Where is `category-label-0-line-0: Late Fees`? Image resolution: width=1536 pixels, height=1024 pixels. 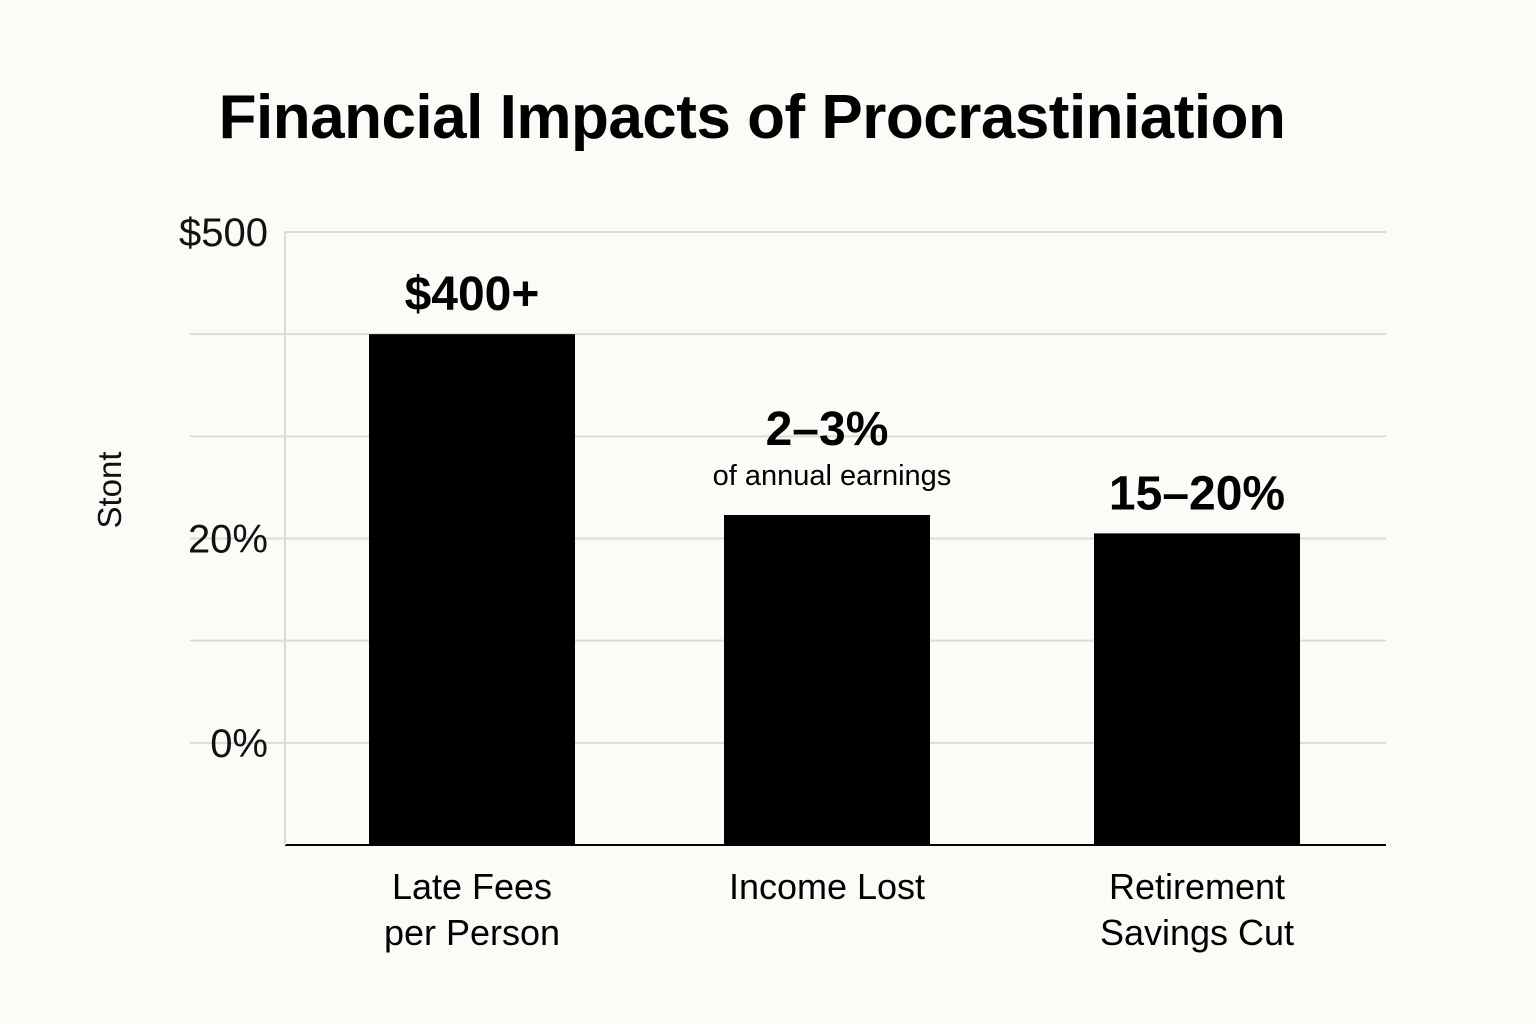
category-label-0-line-0: Late Fees is located at coordinates (472, 886).